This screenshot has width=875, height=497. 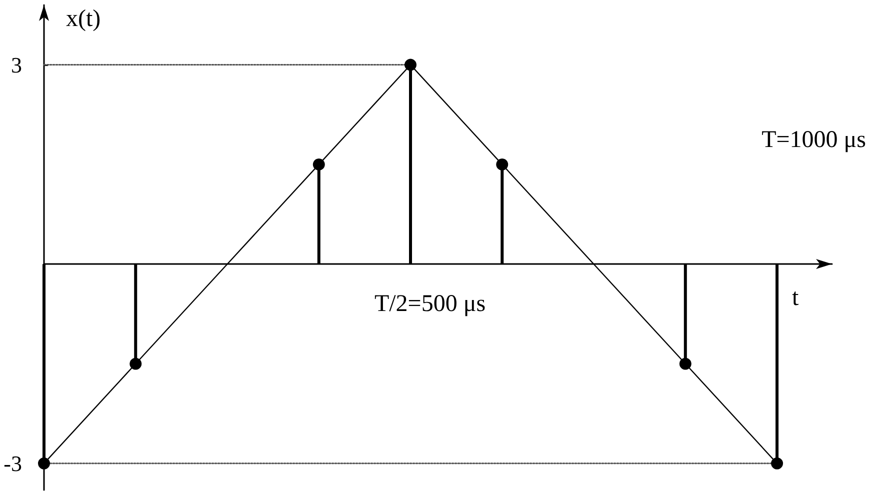 What do you see at coordinates (795, 298) in the screenshot?
I see `x-axis-title: t` at bounding box center [795, 298].